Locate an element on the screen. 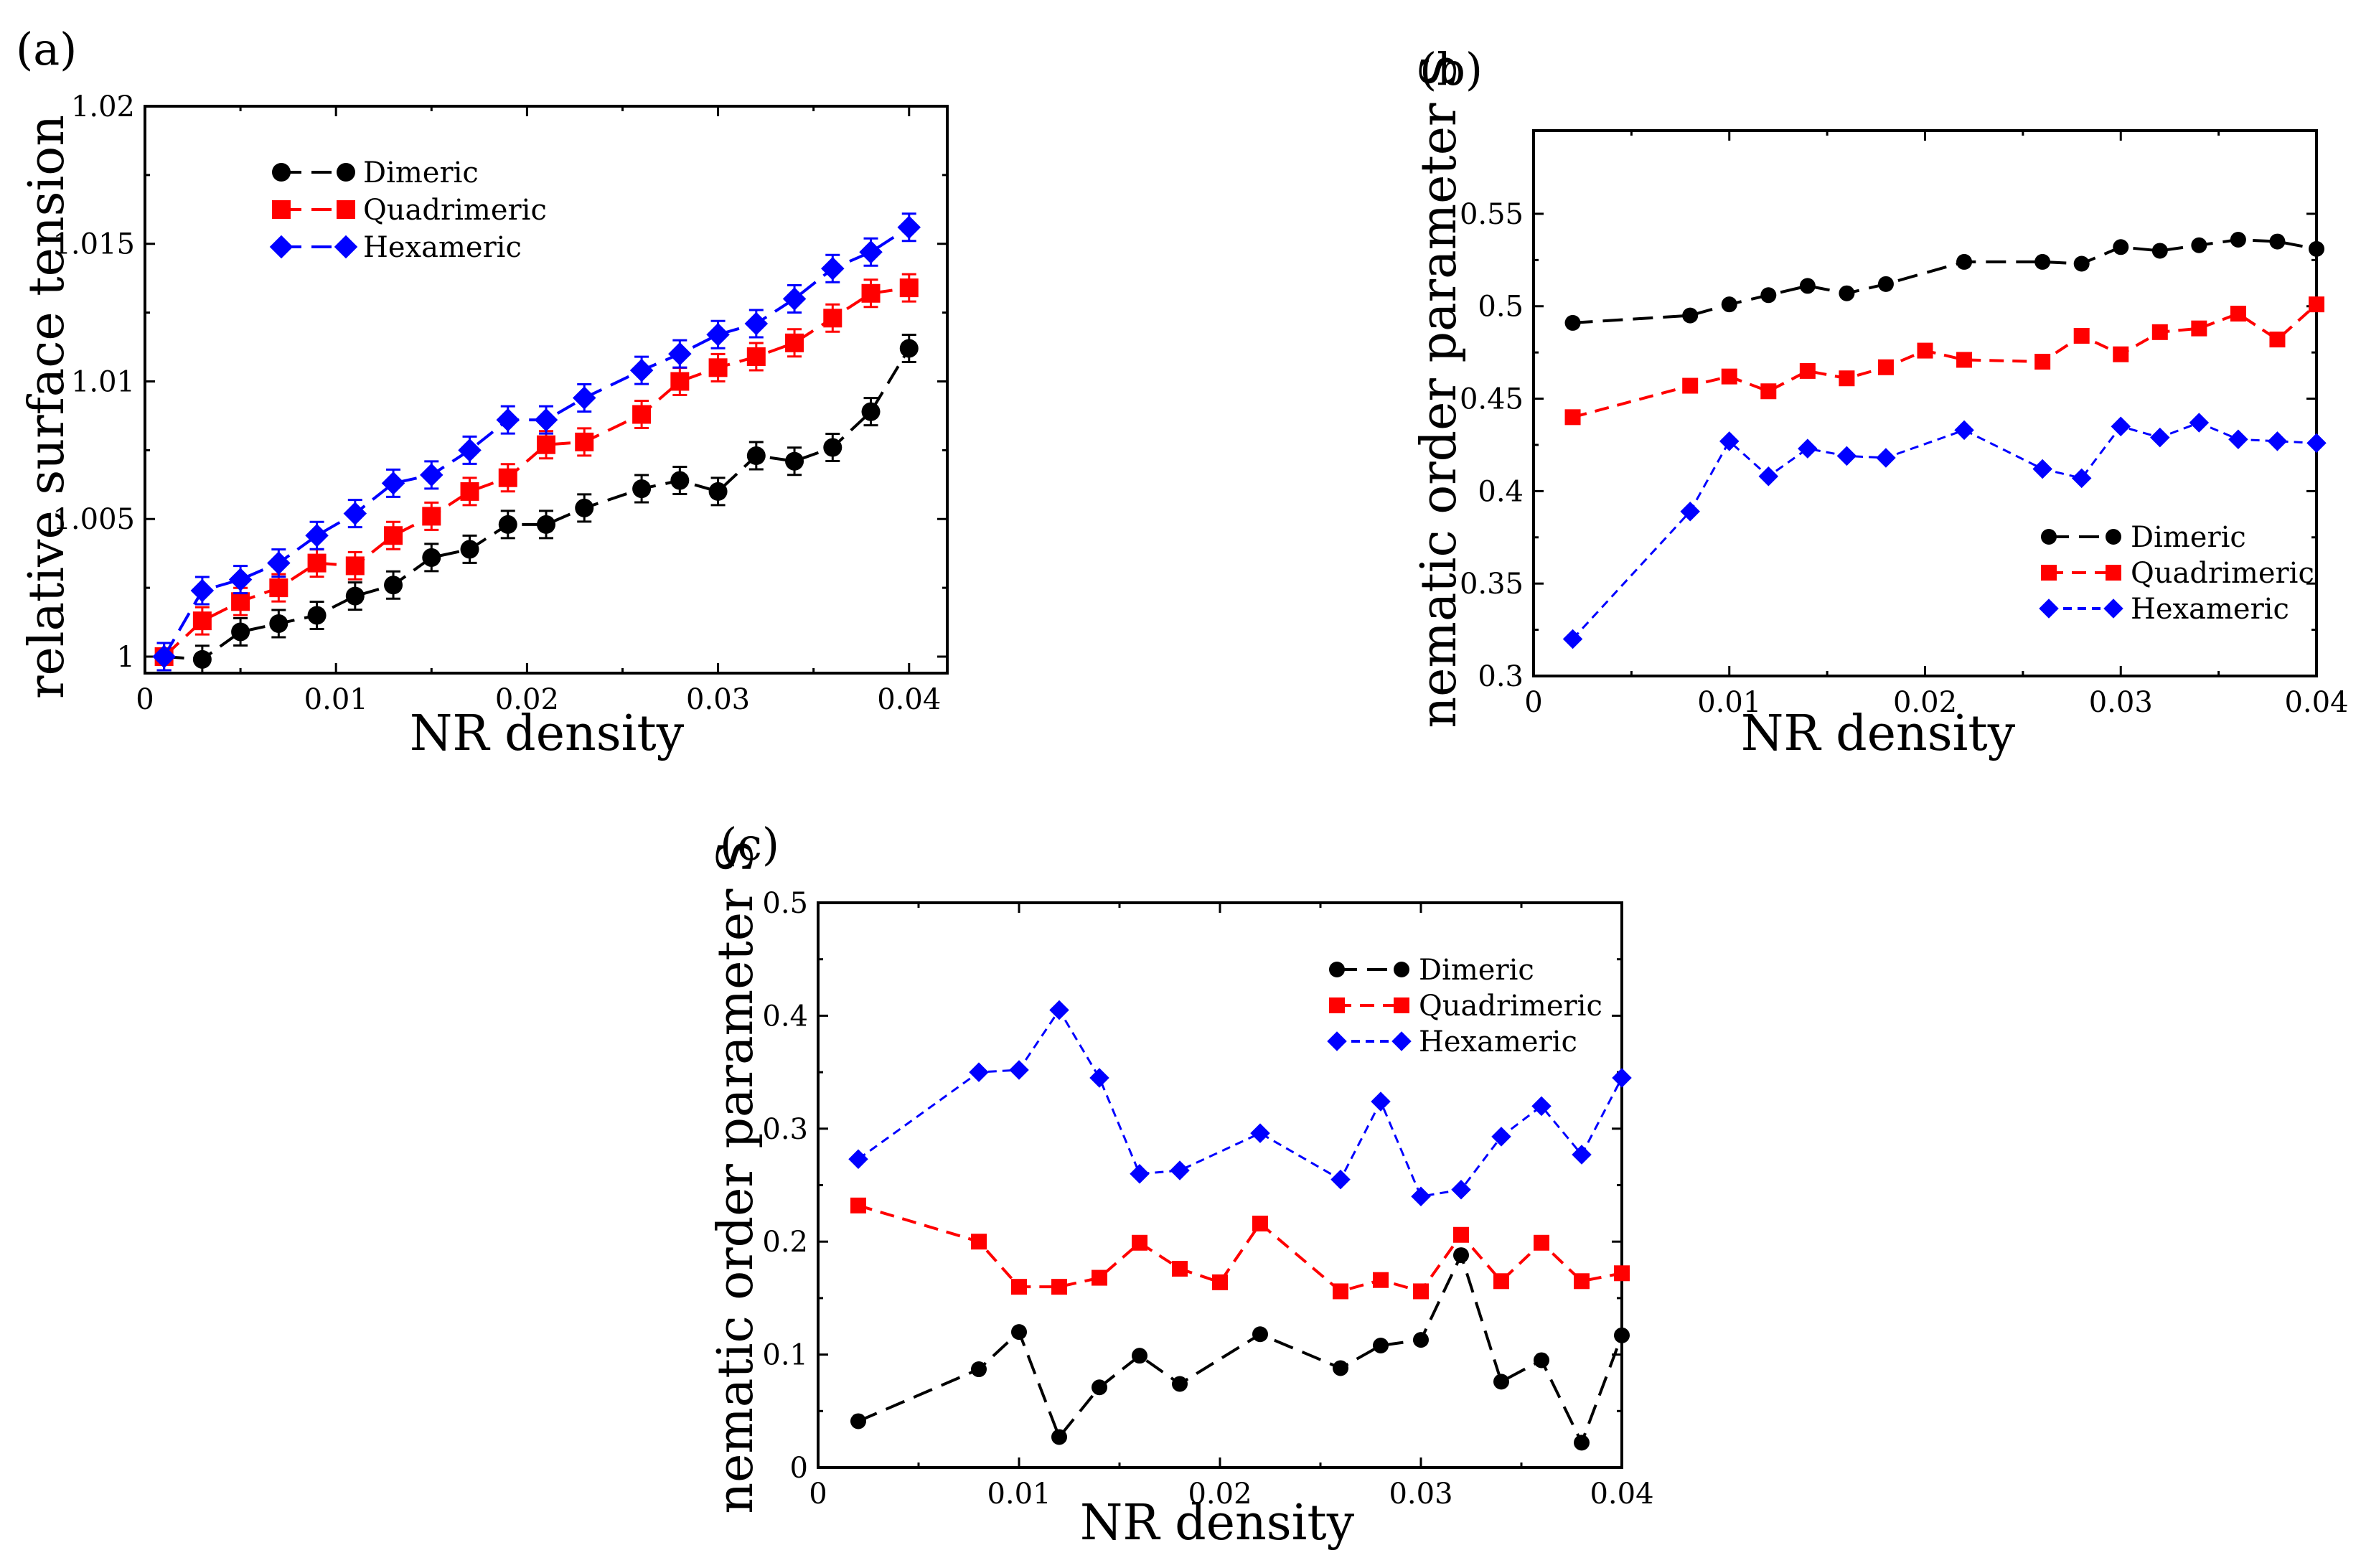 This screenshot has height=1568, width=2361. x-tick-label: 0 is located at coordinates (1533, 702).